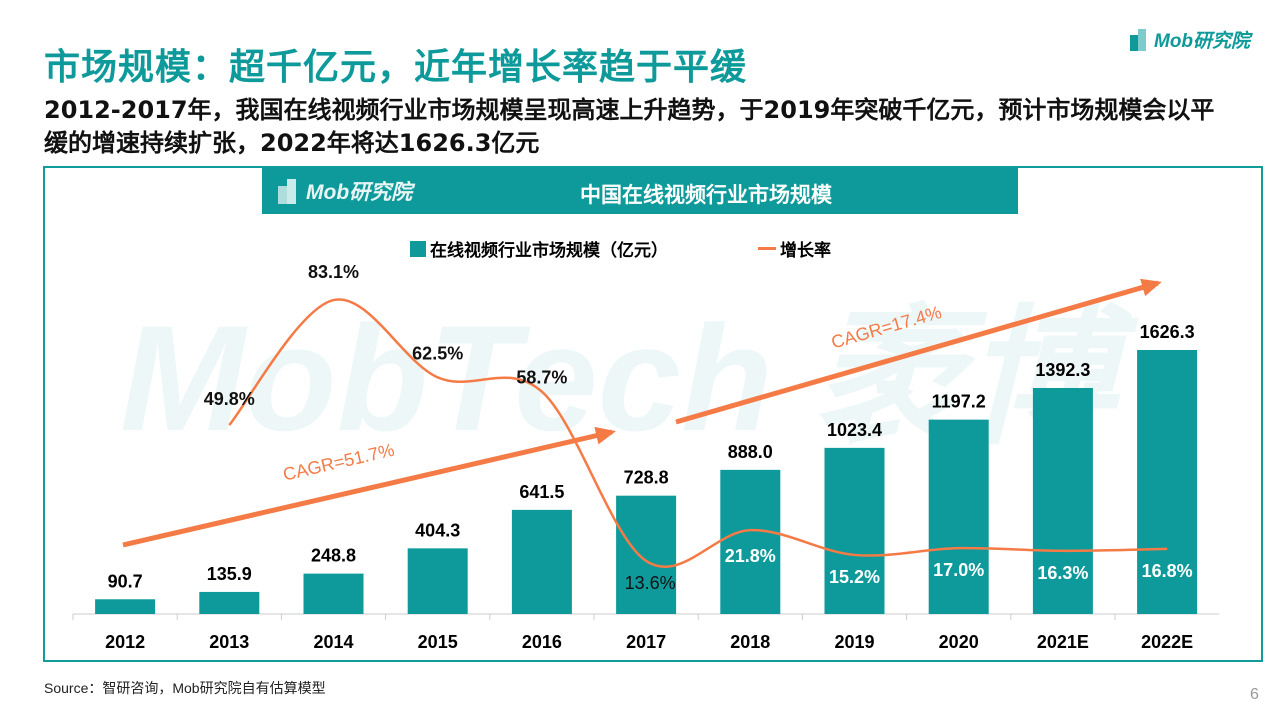 This screenshot has height=719, width=1279. What do you see at coordinates (437, 530) in the screenshot?
I see `bar-value-label: 404.3` at bounding box center [437, 530].